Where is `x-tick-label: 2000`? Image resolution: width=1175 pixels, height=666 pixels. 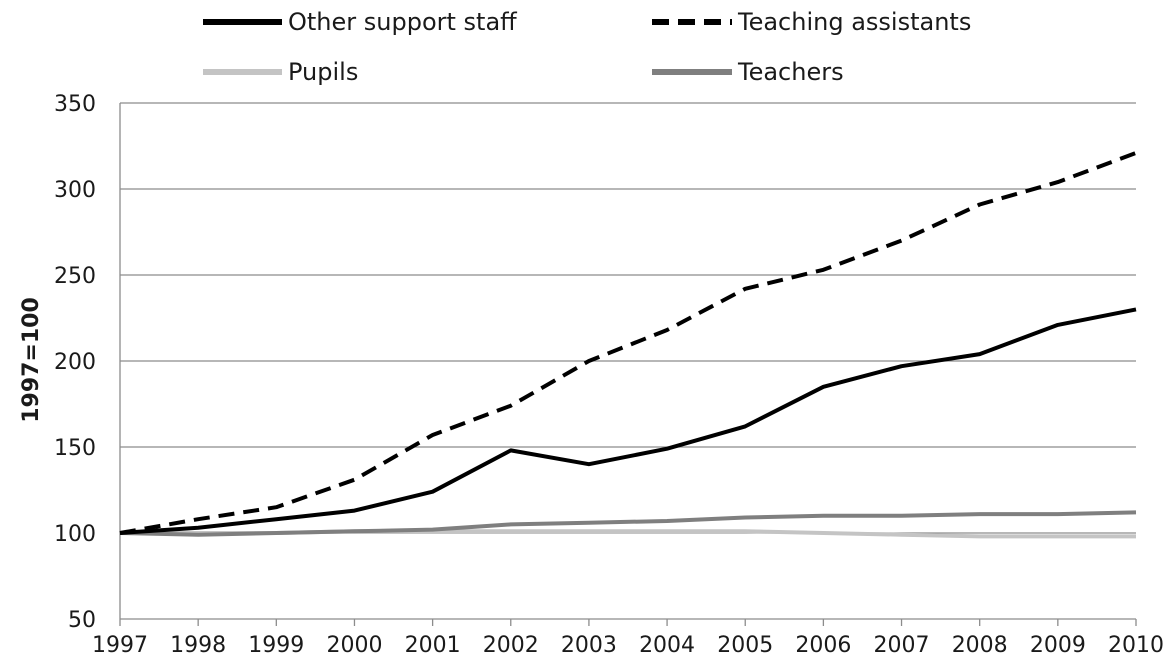 x-tick-label: 2000 is located at coordinates (354, 645).